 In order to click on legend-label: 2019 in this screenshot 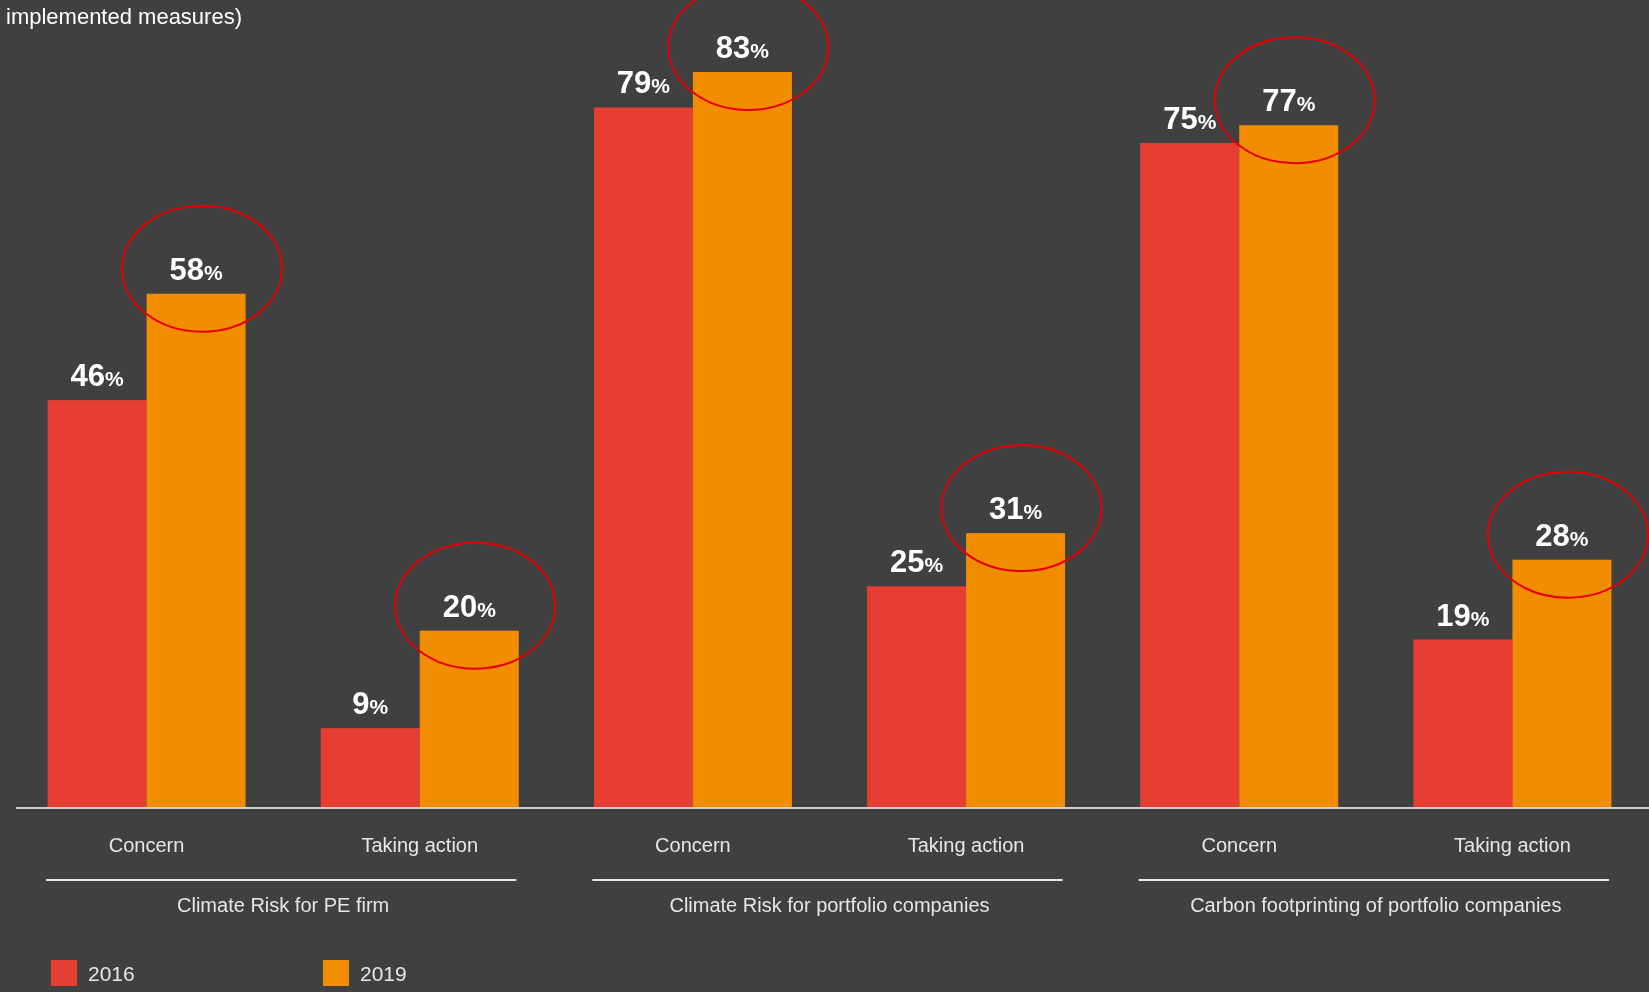, I will do `click(383, 973)`.